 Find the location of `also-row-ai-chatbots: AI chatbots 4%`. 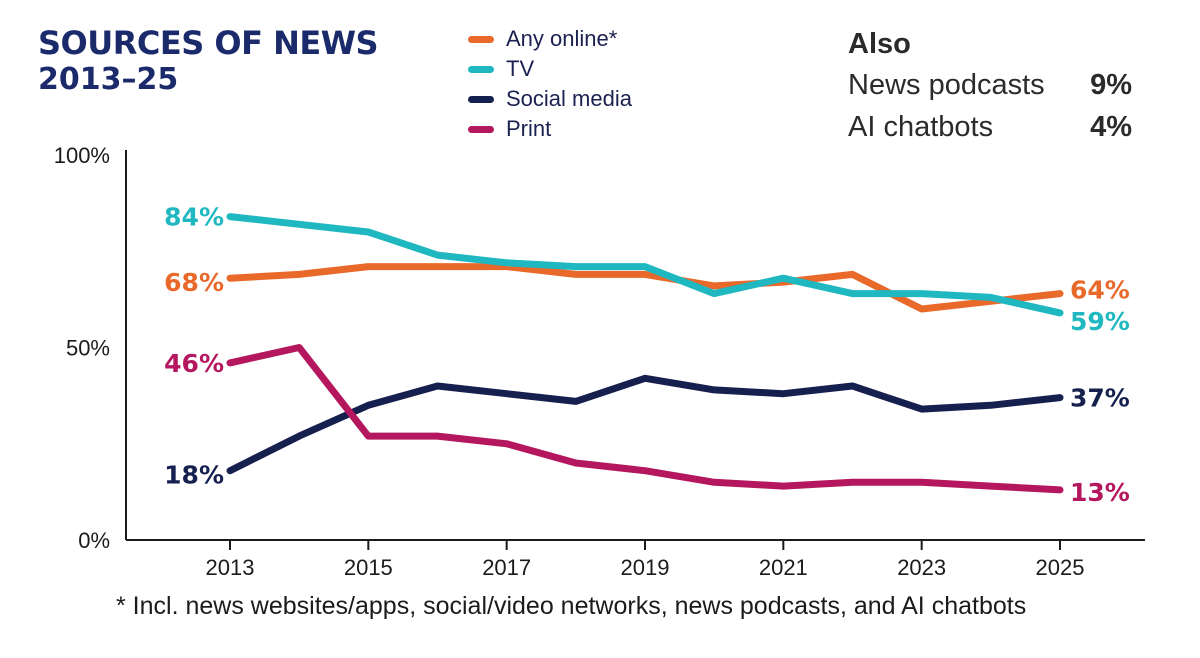

also-row-ai-chatbots: AI chatbots 4% is located at coordinates (990, 127).